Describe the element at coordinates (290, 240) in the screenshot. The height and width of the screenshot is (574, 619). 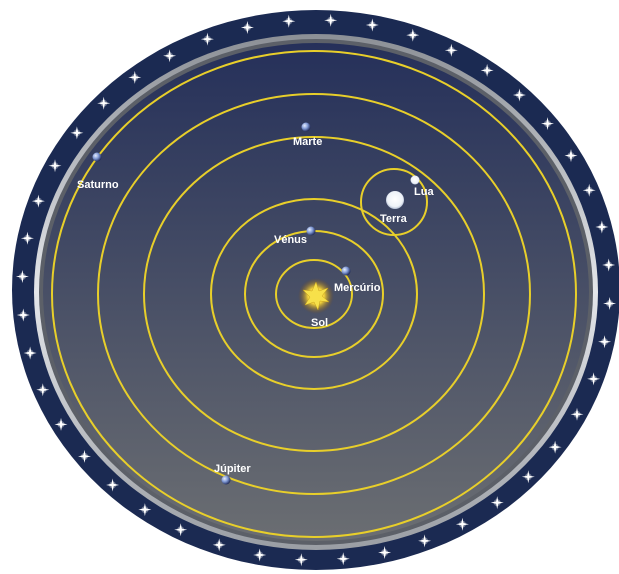
I see `venus-label: Vénus` at that location.